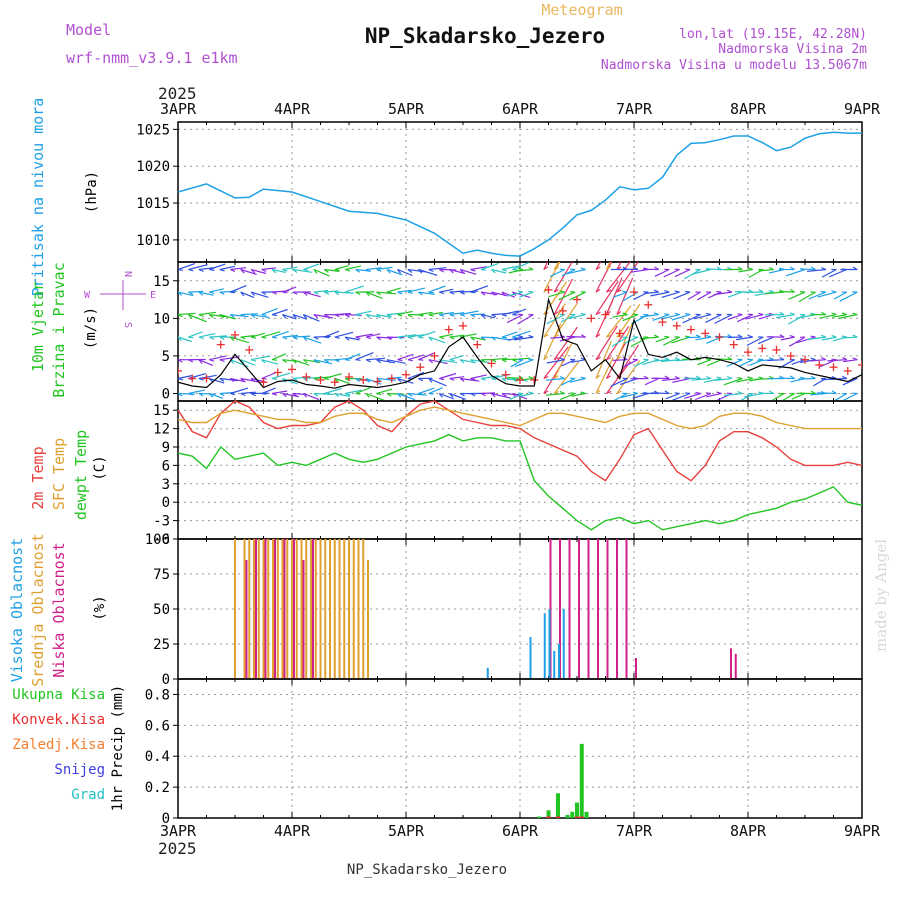 This screenshot has width=900, height=900. What do you see at coordinates (748, 109) in the screenshot?
I see `time-label: 8APR` at bounding box center [748, 109].